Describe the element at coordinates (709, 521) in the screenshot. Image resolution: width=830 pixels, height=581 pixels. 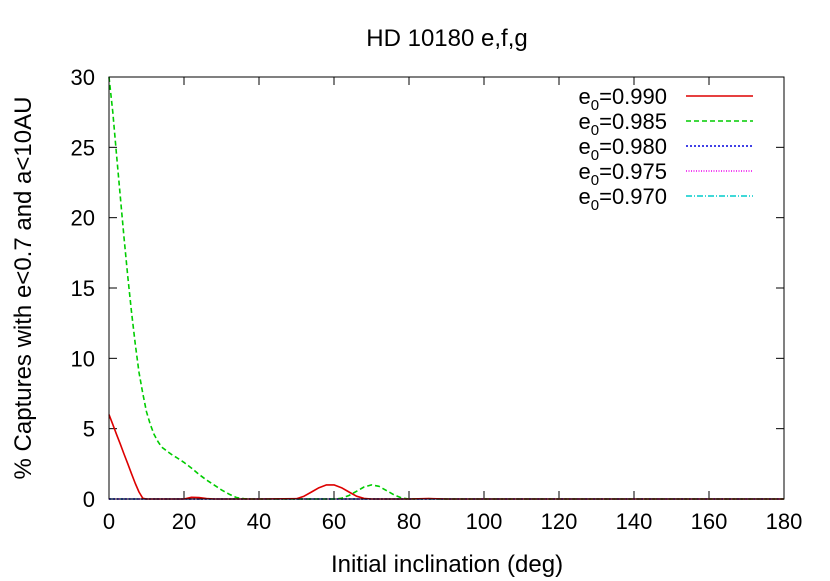
I see `x-tick-label: 160` at that location.